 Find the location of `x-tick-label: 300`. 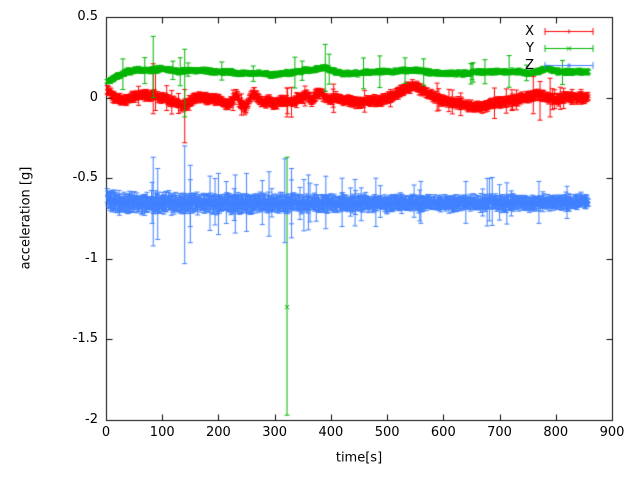

x-tick-label: 300 is located at coordinates (275, 432).